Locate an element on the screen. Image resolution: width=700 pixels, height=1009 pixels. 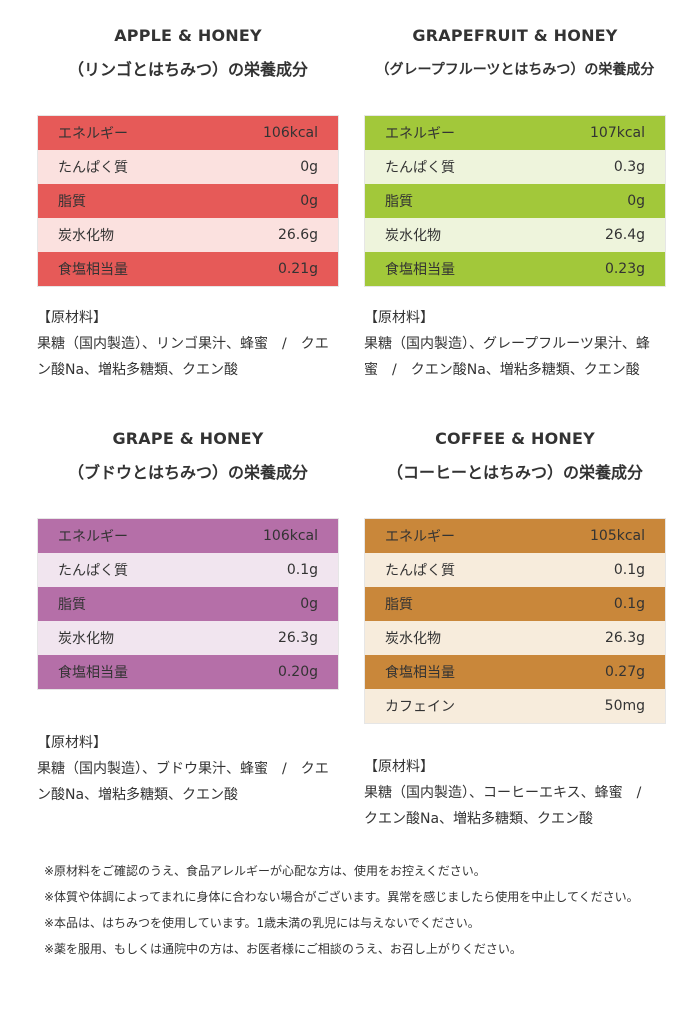
nutrition-row: 脂質 0.1g is located at coordinates (515, 604).